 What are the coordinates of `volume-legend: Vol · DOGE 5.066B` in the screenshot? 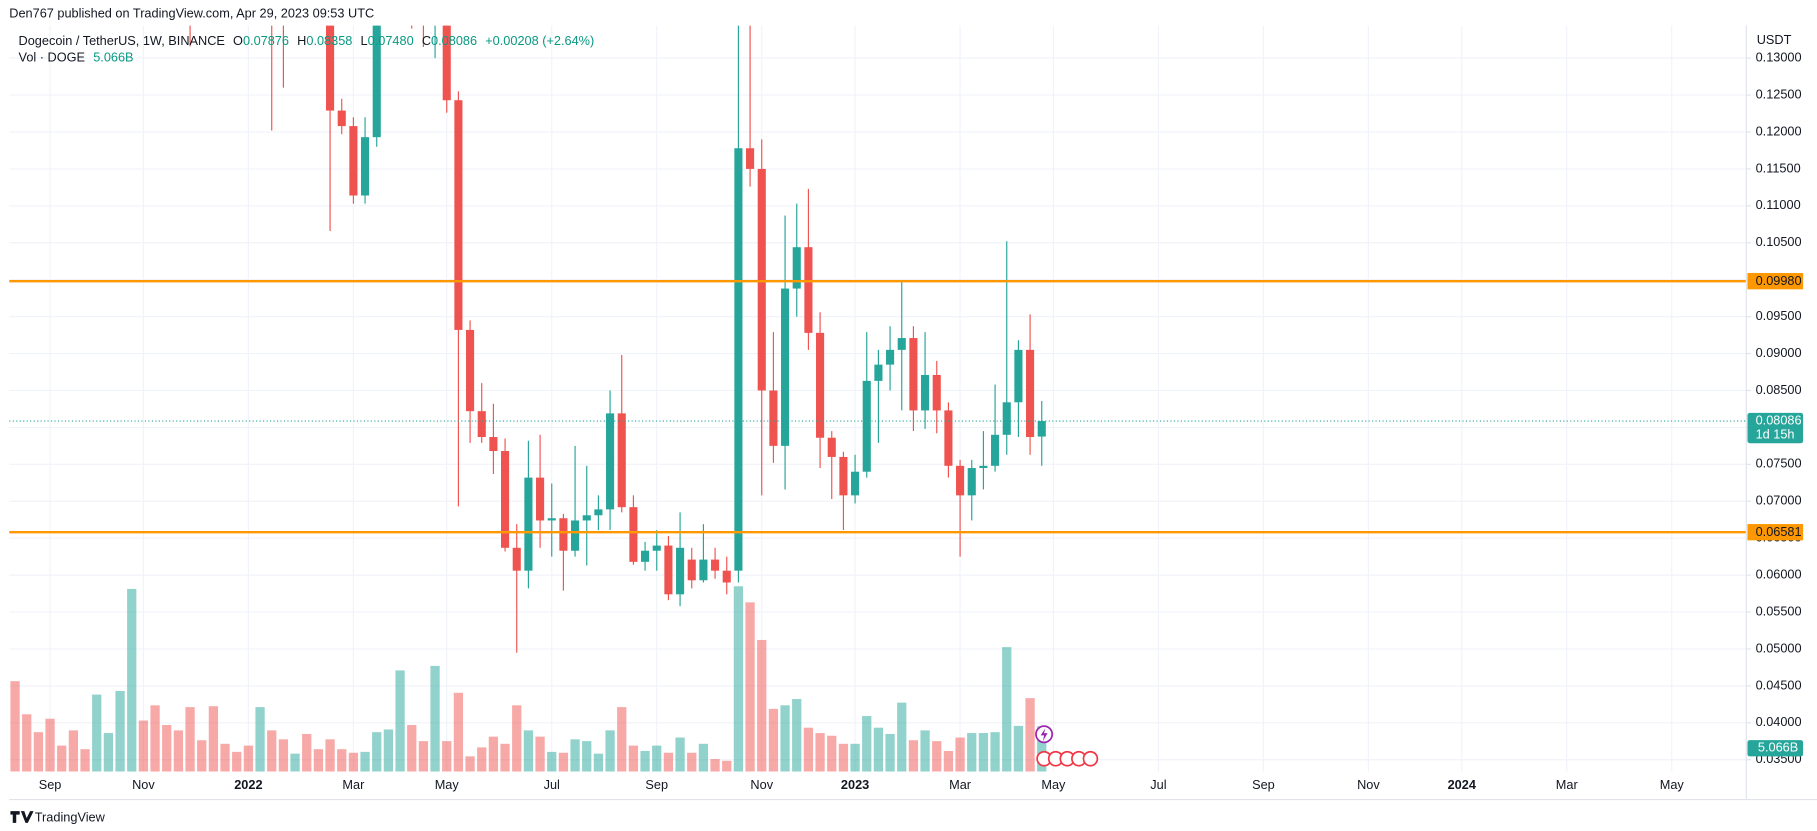 It's located at (76, 57).